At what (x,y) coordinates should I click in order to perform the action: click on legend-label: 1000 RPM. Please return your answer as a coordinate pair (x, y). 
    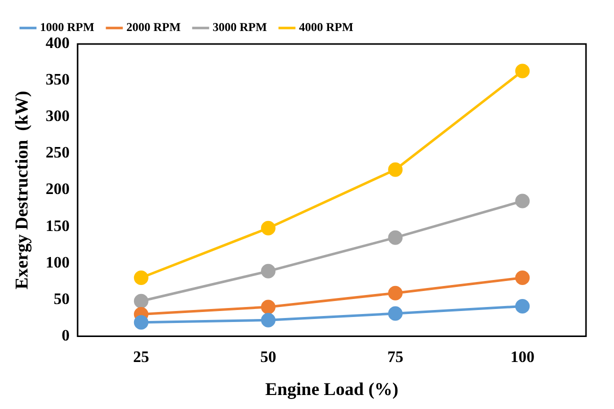
    Looking at the image, I should click on (67, 27).